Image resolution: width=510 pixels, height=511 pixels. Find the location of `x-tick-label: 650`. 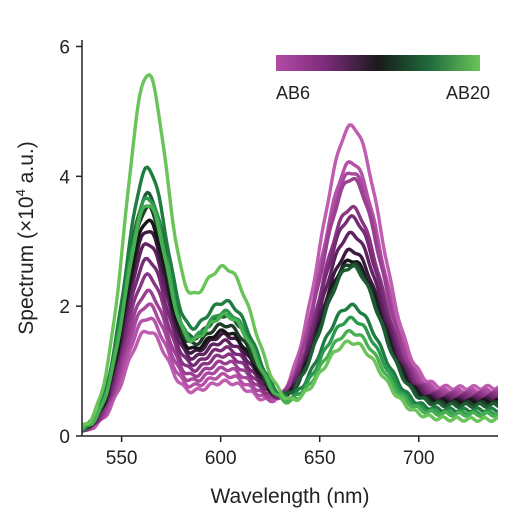

x-tick-label: 650 is located at coordinates (320, 458).